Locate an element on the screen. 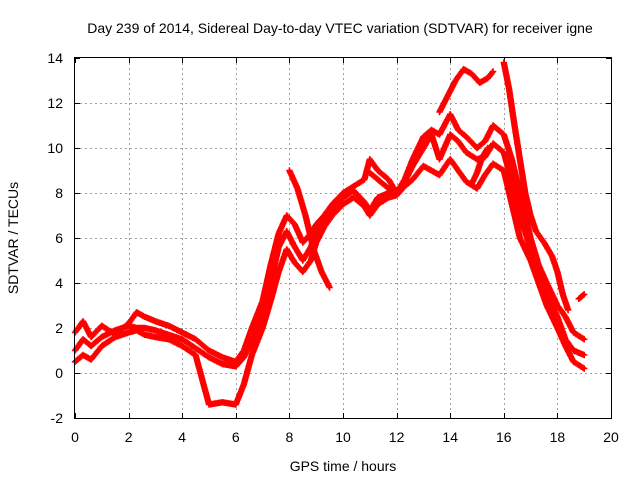 The image size is (640, 480). y-tick-label: 6 is located at coordinates (59, 238).